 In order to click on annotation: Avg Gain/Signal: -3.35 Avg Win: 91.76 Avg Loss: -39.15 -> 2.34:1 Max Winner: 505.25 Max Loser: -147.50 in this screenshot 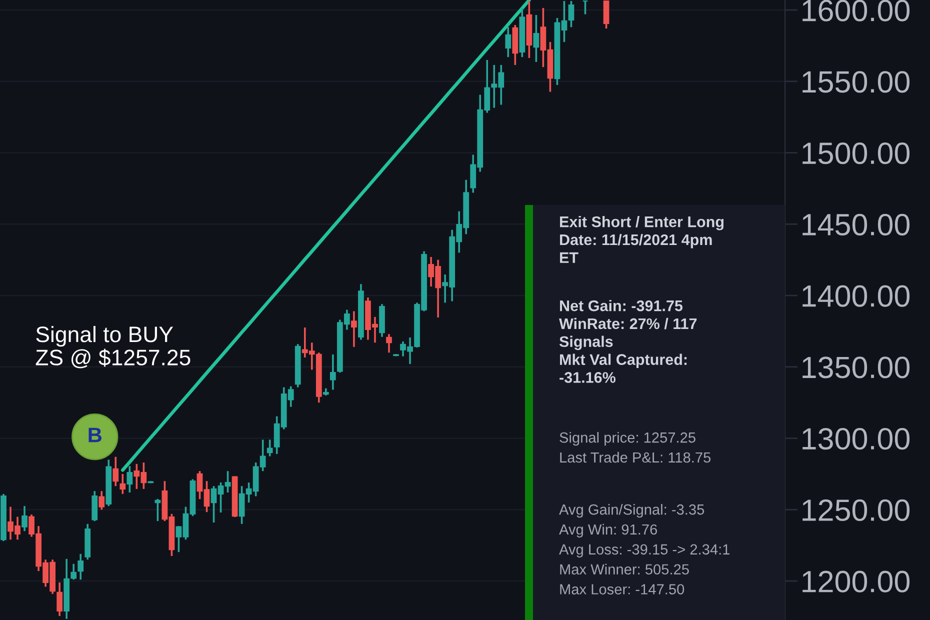, I will do `click(644, 549)`.